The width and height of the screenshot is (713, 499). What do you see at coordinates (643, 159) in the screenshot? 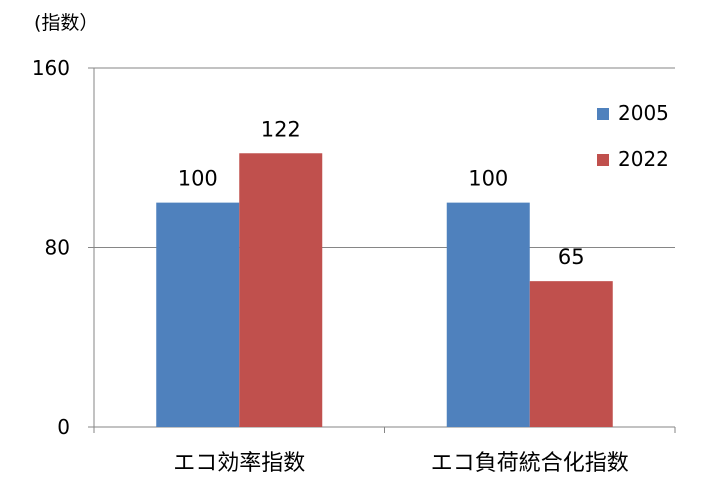
I see `legend-label-2022: 2022` at bounding box center [643, 159].